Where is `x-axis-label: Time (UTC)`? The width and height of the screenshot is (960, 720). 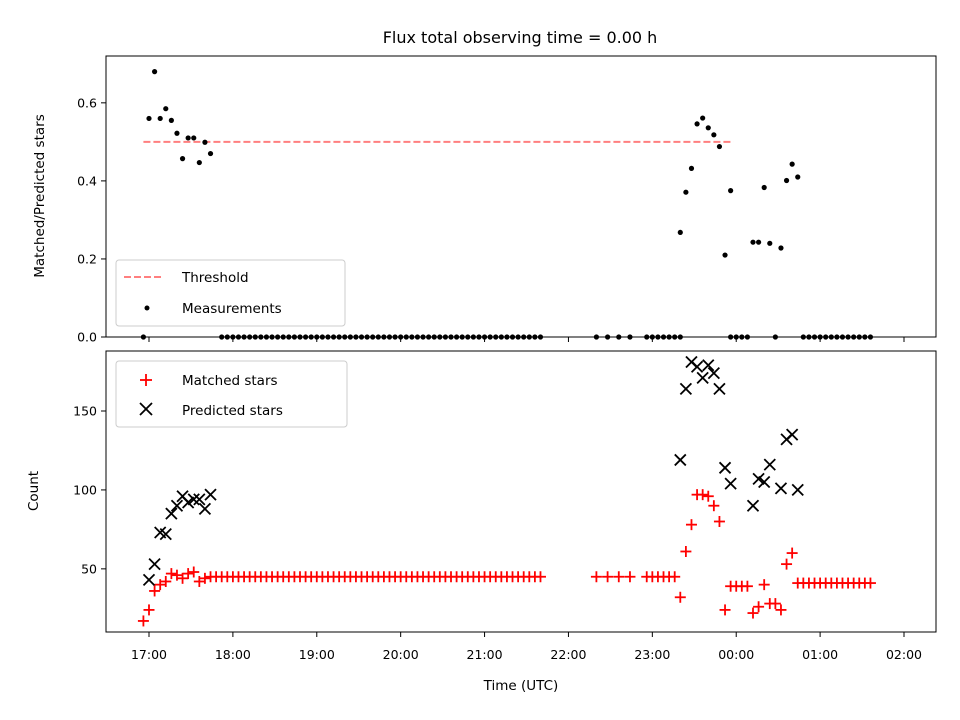 x-axis-label: Time (UTC) is located at coordinates (521, 686).